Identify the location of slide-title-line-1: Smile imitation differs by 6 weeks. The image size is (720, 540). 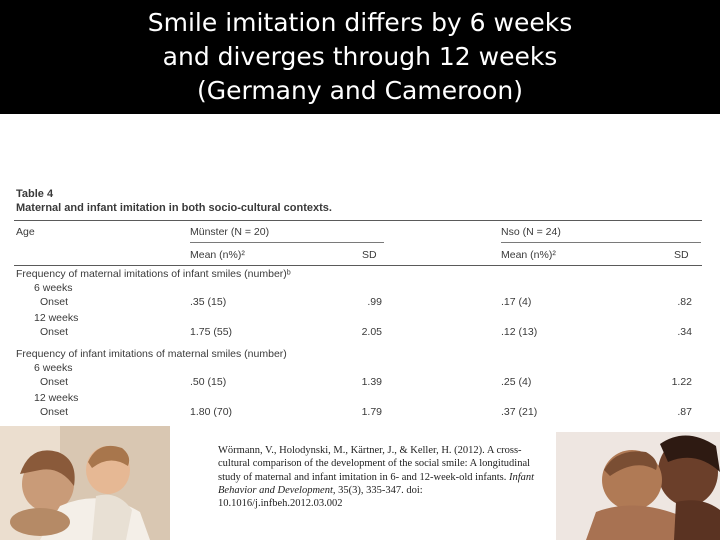
(360, 22).